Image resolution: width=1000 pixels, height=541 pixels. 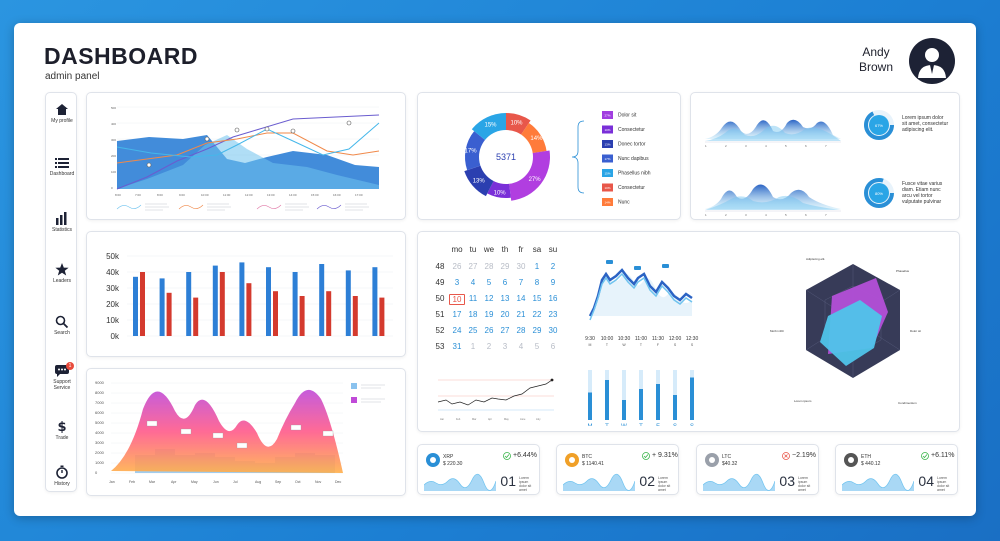 What do you see at coordinates (525, 455) in the screenshot?
I see `coin-change: +6.44%` at bounding box center [525, 455].